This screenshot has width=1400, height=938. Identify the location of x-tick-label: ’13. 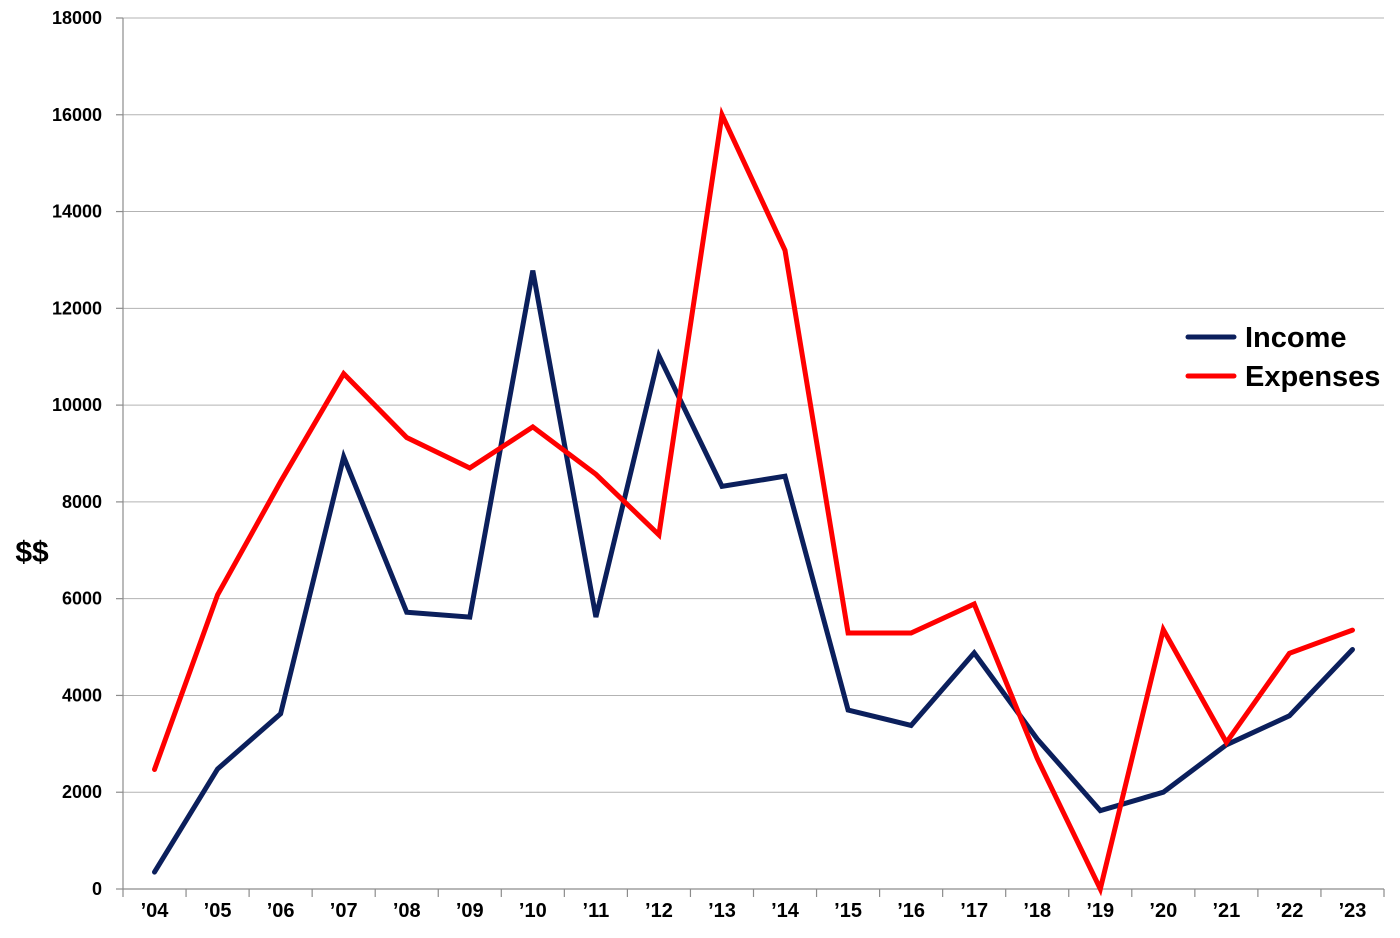
(722, 911).